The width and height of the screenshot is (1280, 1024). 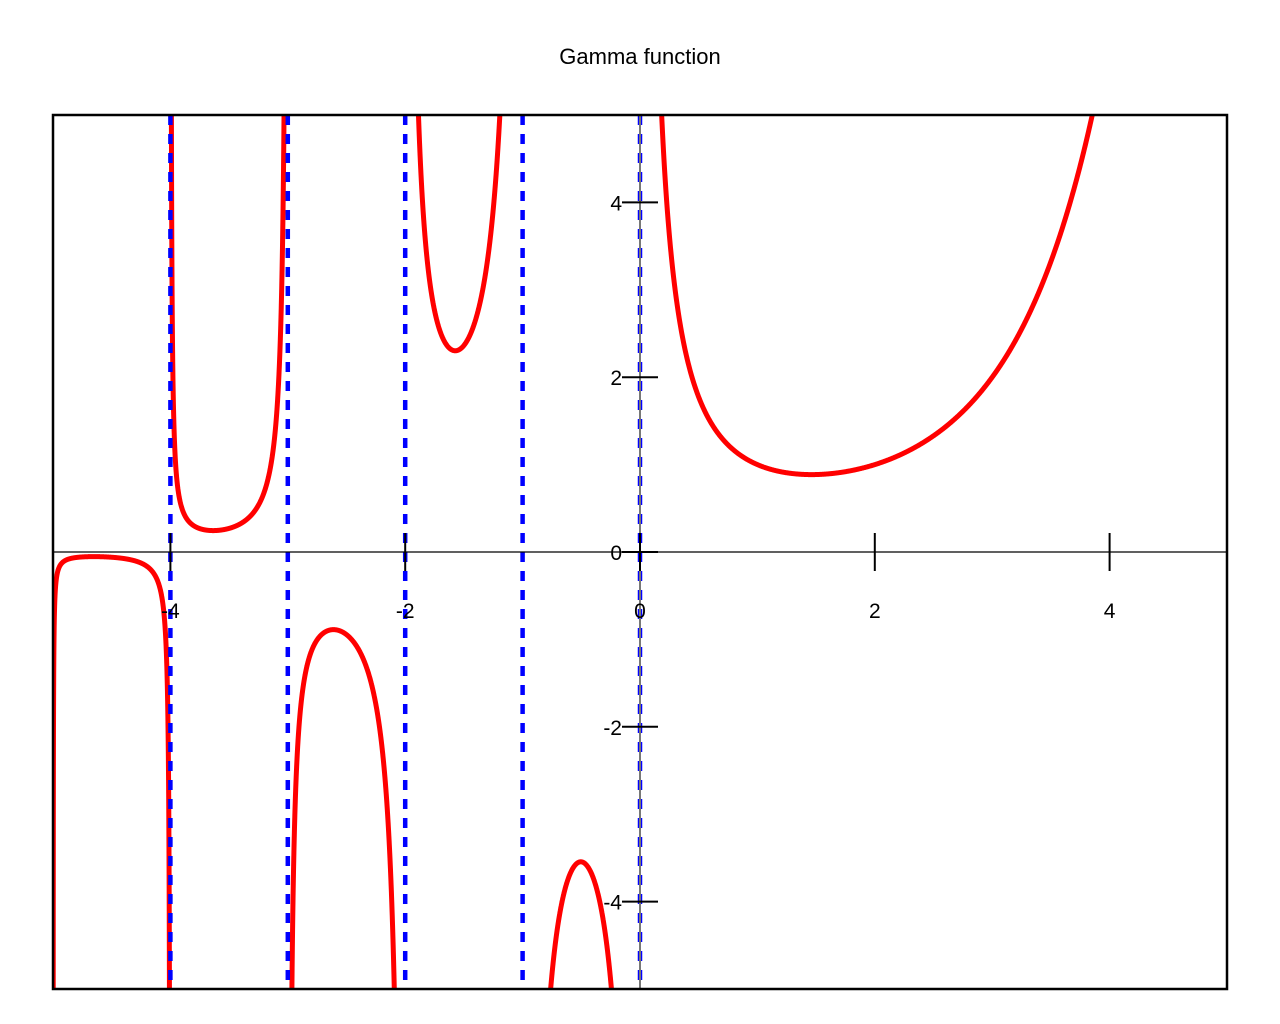 I want to click on x-tick-label: 4, so click(x=1110, y=611).